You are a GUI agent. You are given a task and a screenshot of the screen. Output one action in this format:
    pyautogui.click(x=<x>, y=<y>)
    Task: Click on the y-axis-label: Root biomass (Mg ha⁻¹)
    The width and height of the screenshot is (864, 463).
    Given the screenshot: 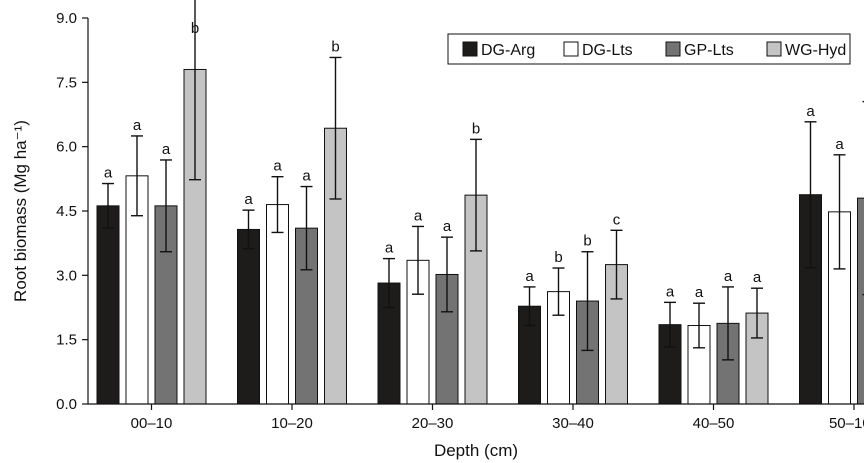 What is the action you would take?
    pyautogui.click(x=20, y=211)
    